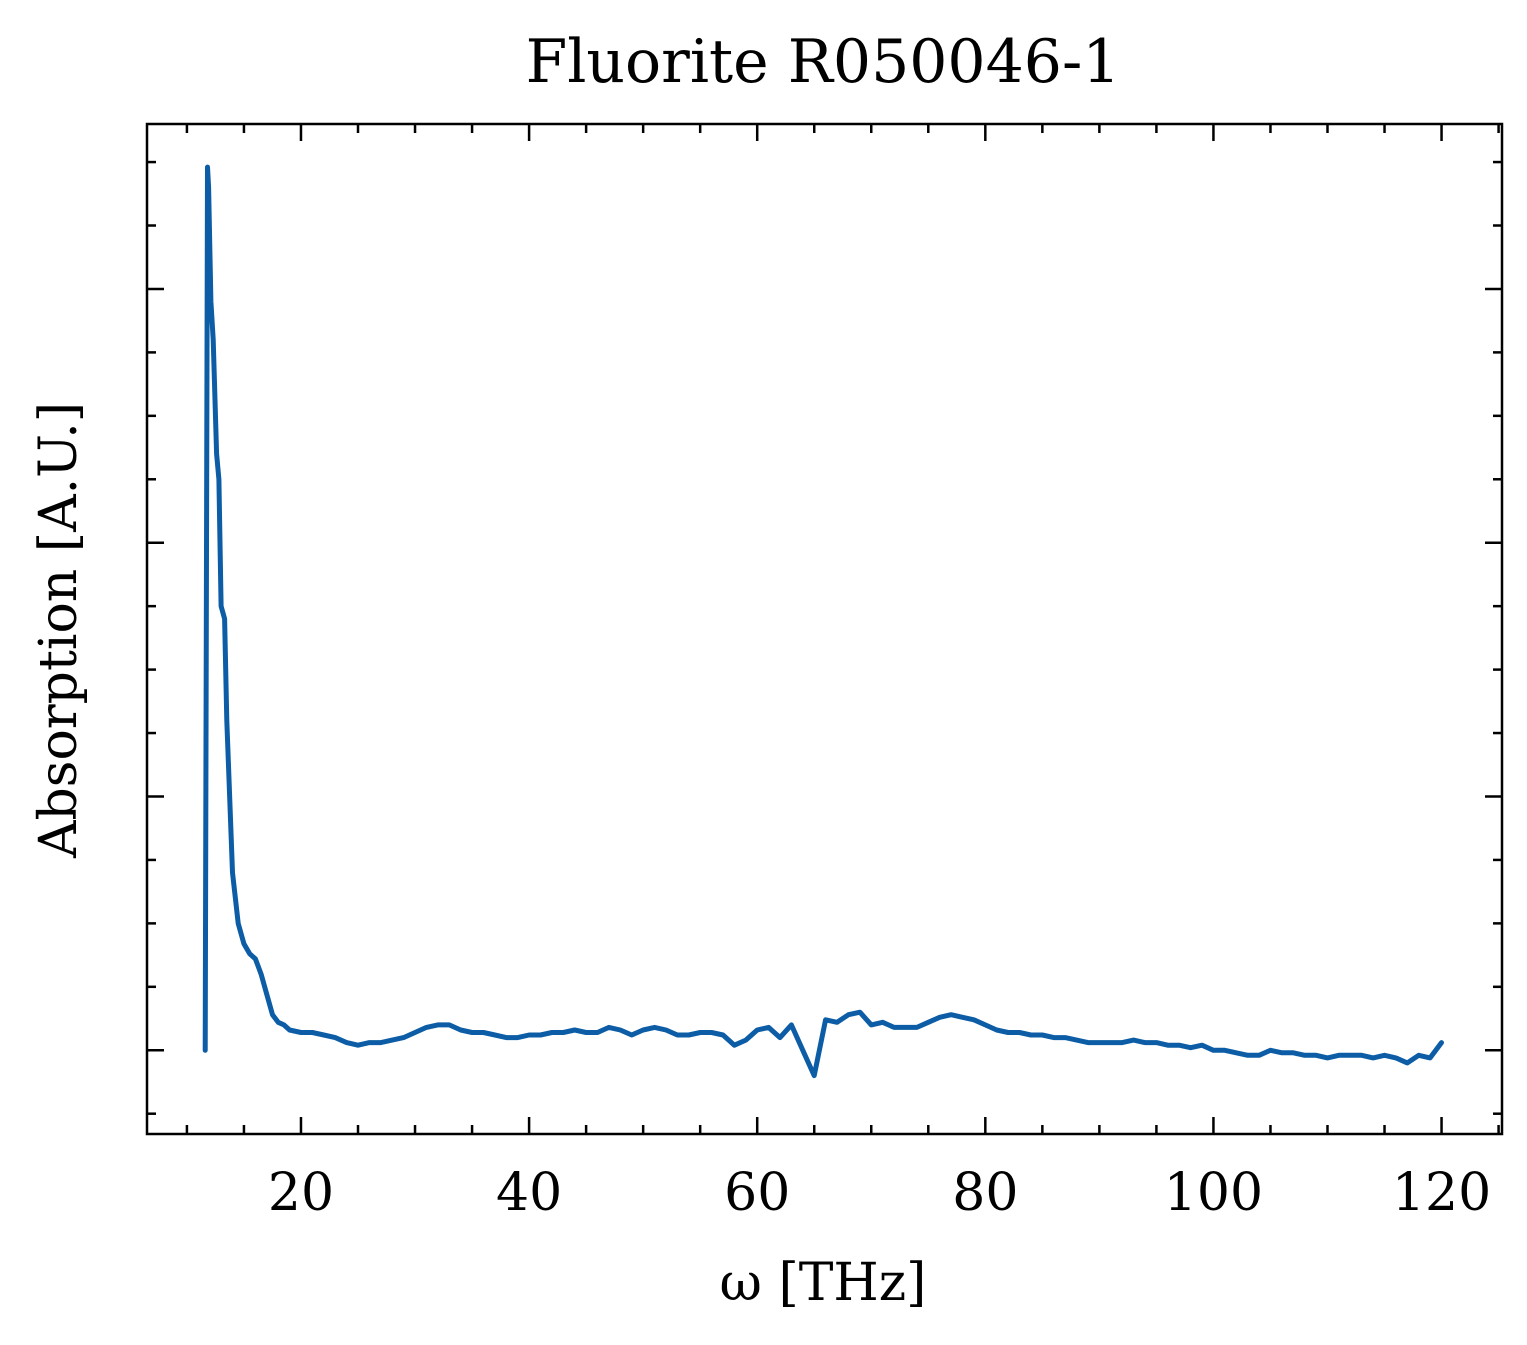 Image resolution: width=1527 pixels, height=1345 pixels. What do you see at coordinates (823, 62) in the screenshot?
I see `chart-title: Fluorite R050046-1` at bounding box center [823, 62].